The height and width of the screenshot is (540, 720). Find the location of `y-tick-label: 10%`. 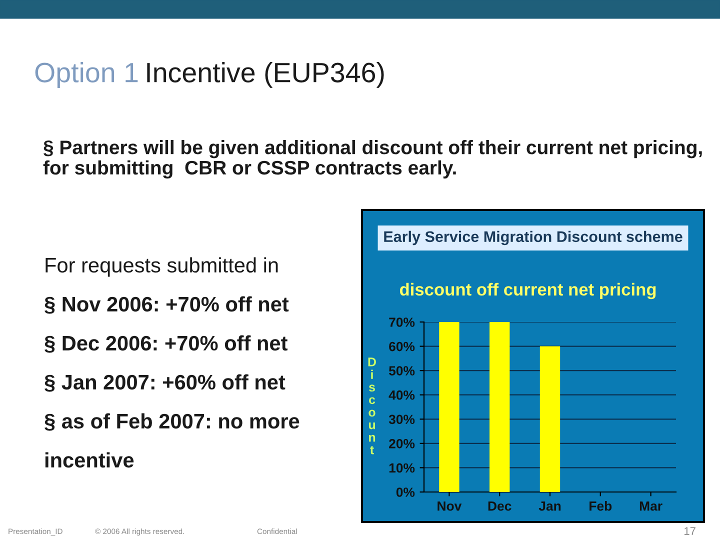

y-tick-label: 10% is located at coordinates (402, 468).